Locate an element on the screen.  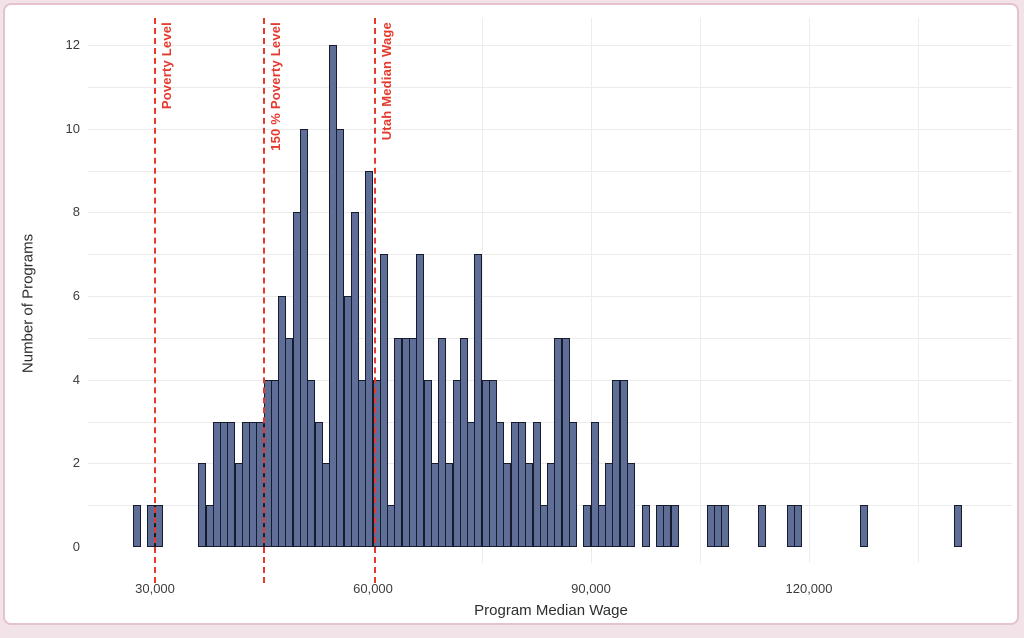
y-axis-tick-label: 10 is located at coordinates (72, 128).